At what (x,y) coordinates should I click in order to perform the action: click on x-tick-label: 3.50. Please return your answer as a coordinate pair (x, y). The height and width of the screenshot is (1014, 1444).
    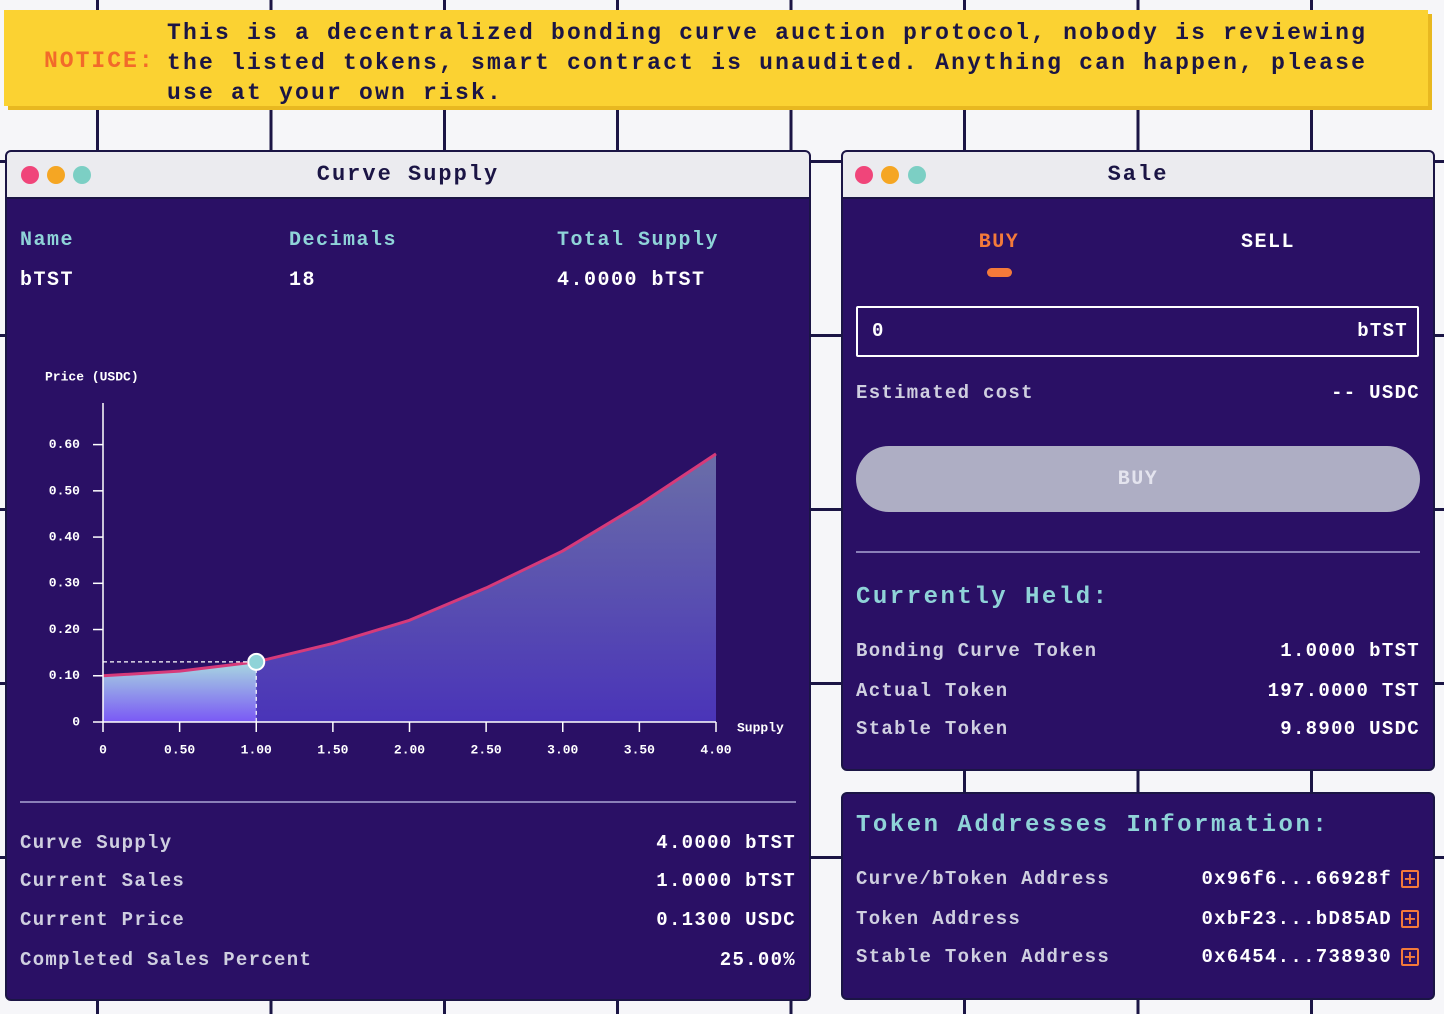
    Looking at the image, I should click on (639, 749).